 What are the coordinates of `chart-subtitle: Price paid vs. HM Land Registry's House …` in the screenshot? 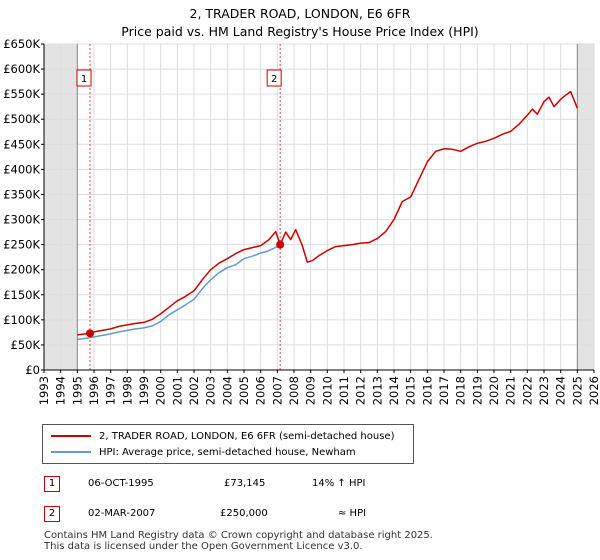 It's located at (300, 31).